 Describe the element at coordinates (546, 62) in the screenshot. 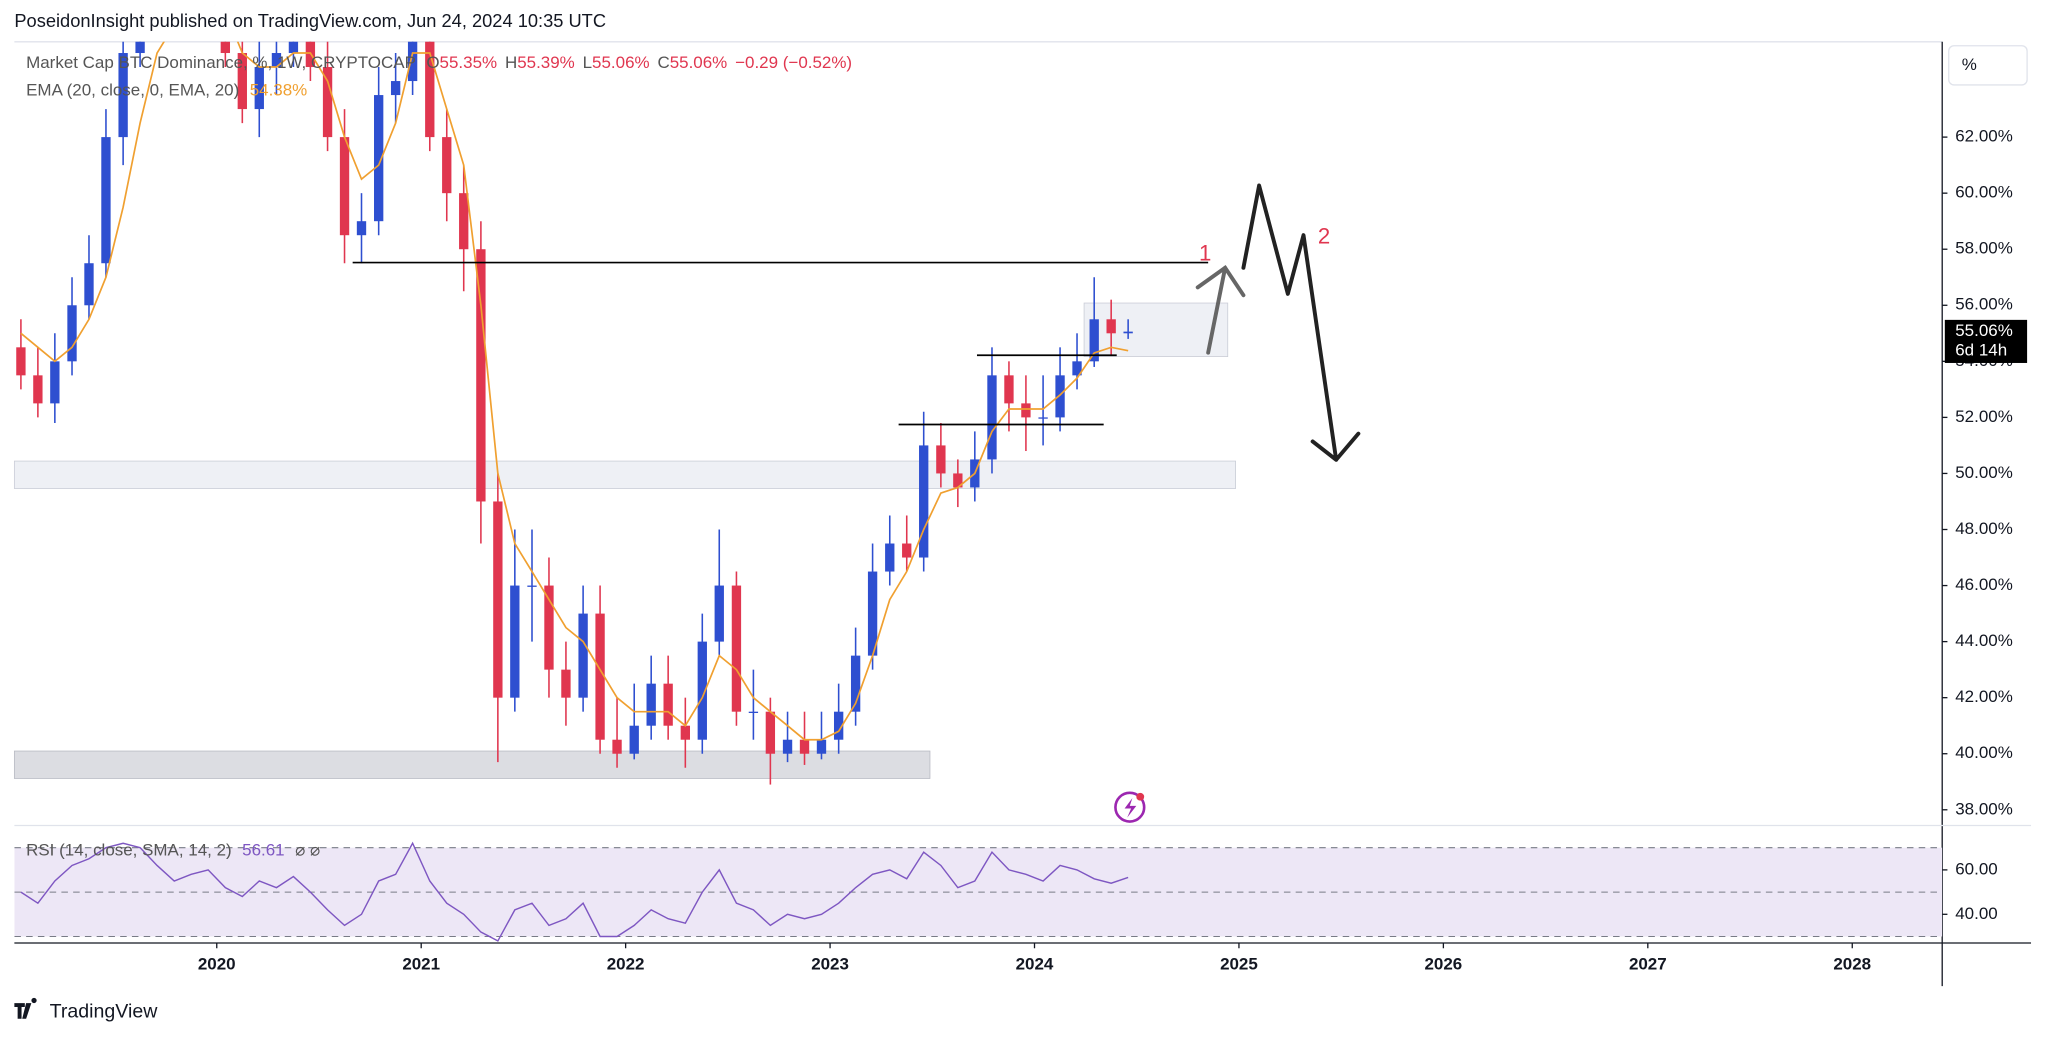

I see `ohlc-value: 55.39%` at that location.